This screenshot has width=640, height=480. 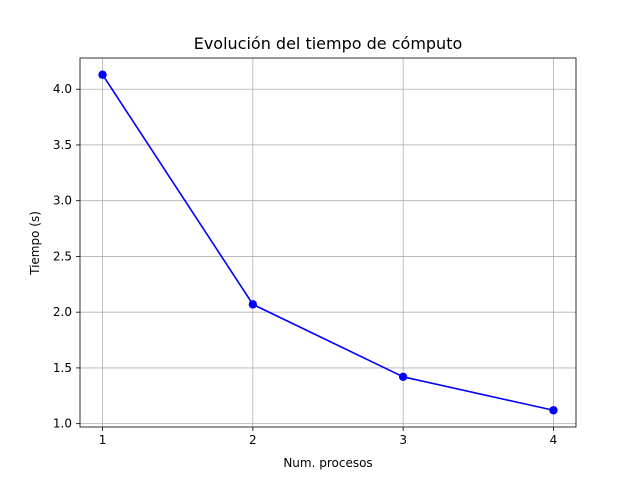 What do you see at coordinates (403, 440) in the screenshot?
I see `x-tick-label: 3` at bounding box center [403, 440].